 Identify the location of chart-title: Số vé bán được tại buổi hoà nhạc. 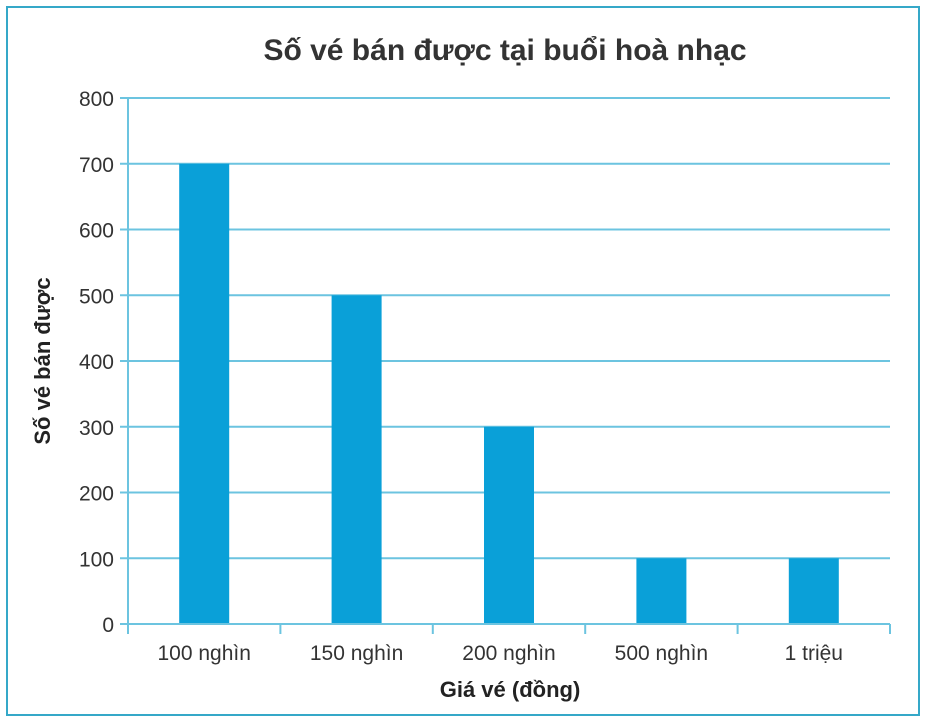
(504, 50).